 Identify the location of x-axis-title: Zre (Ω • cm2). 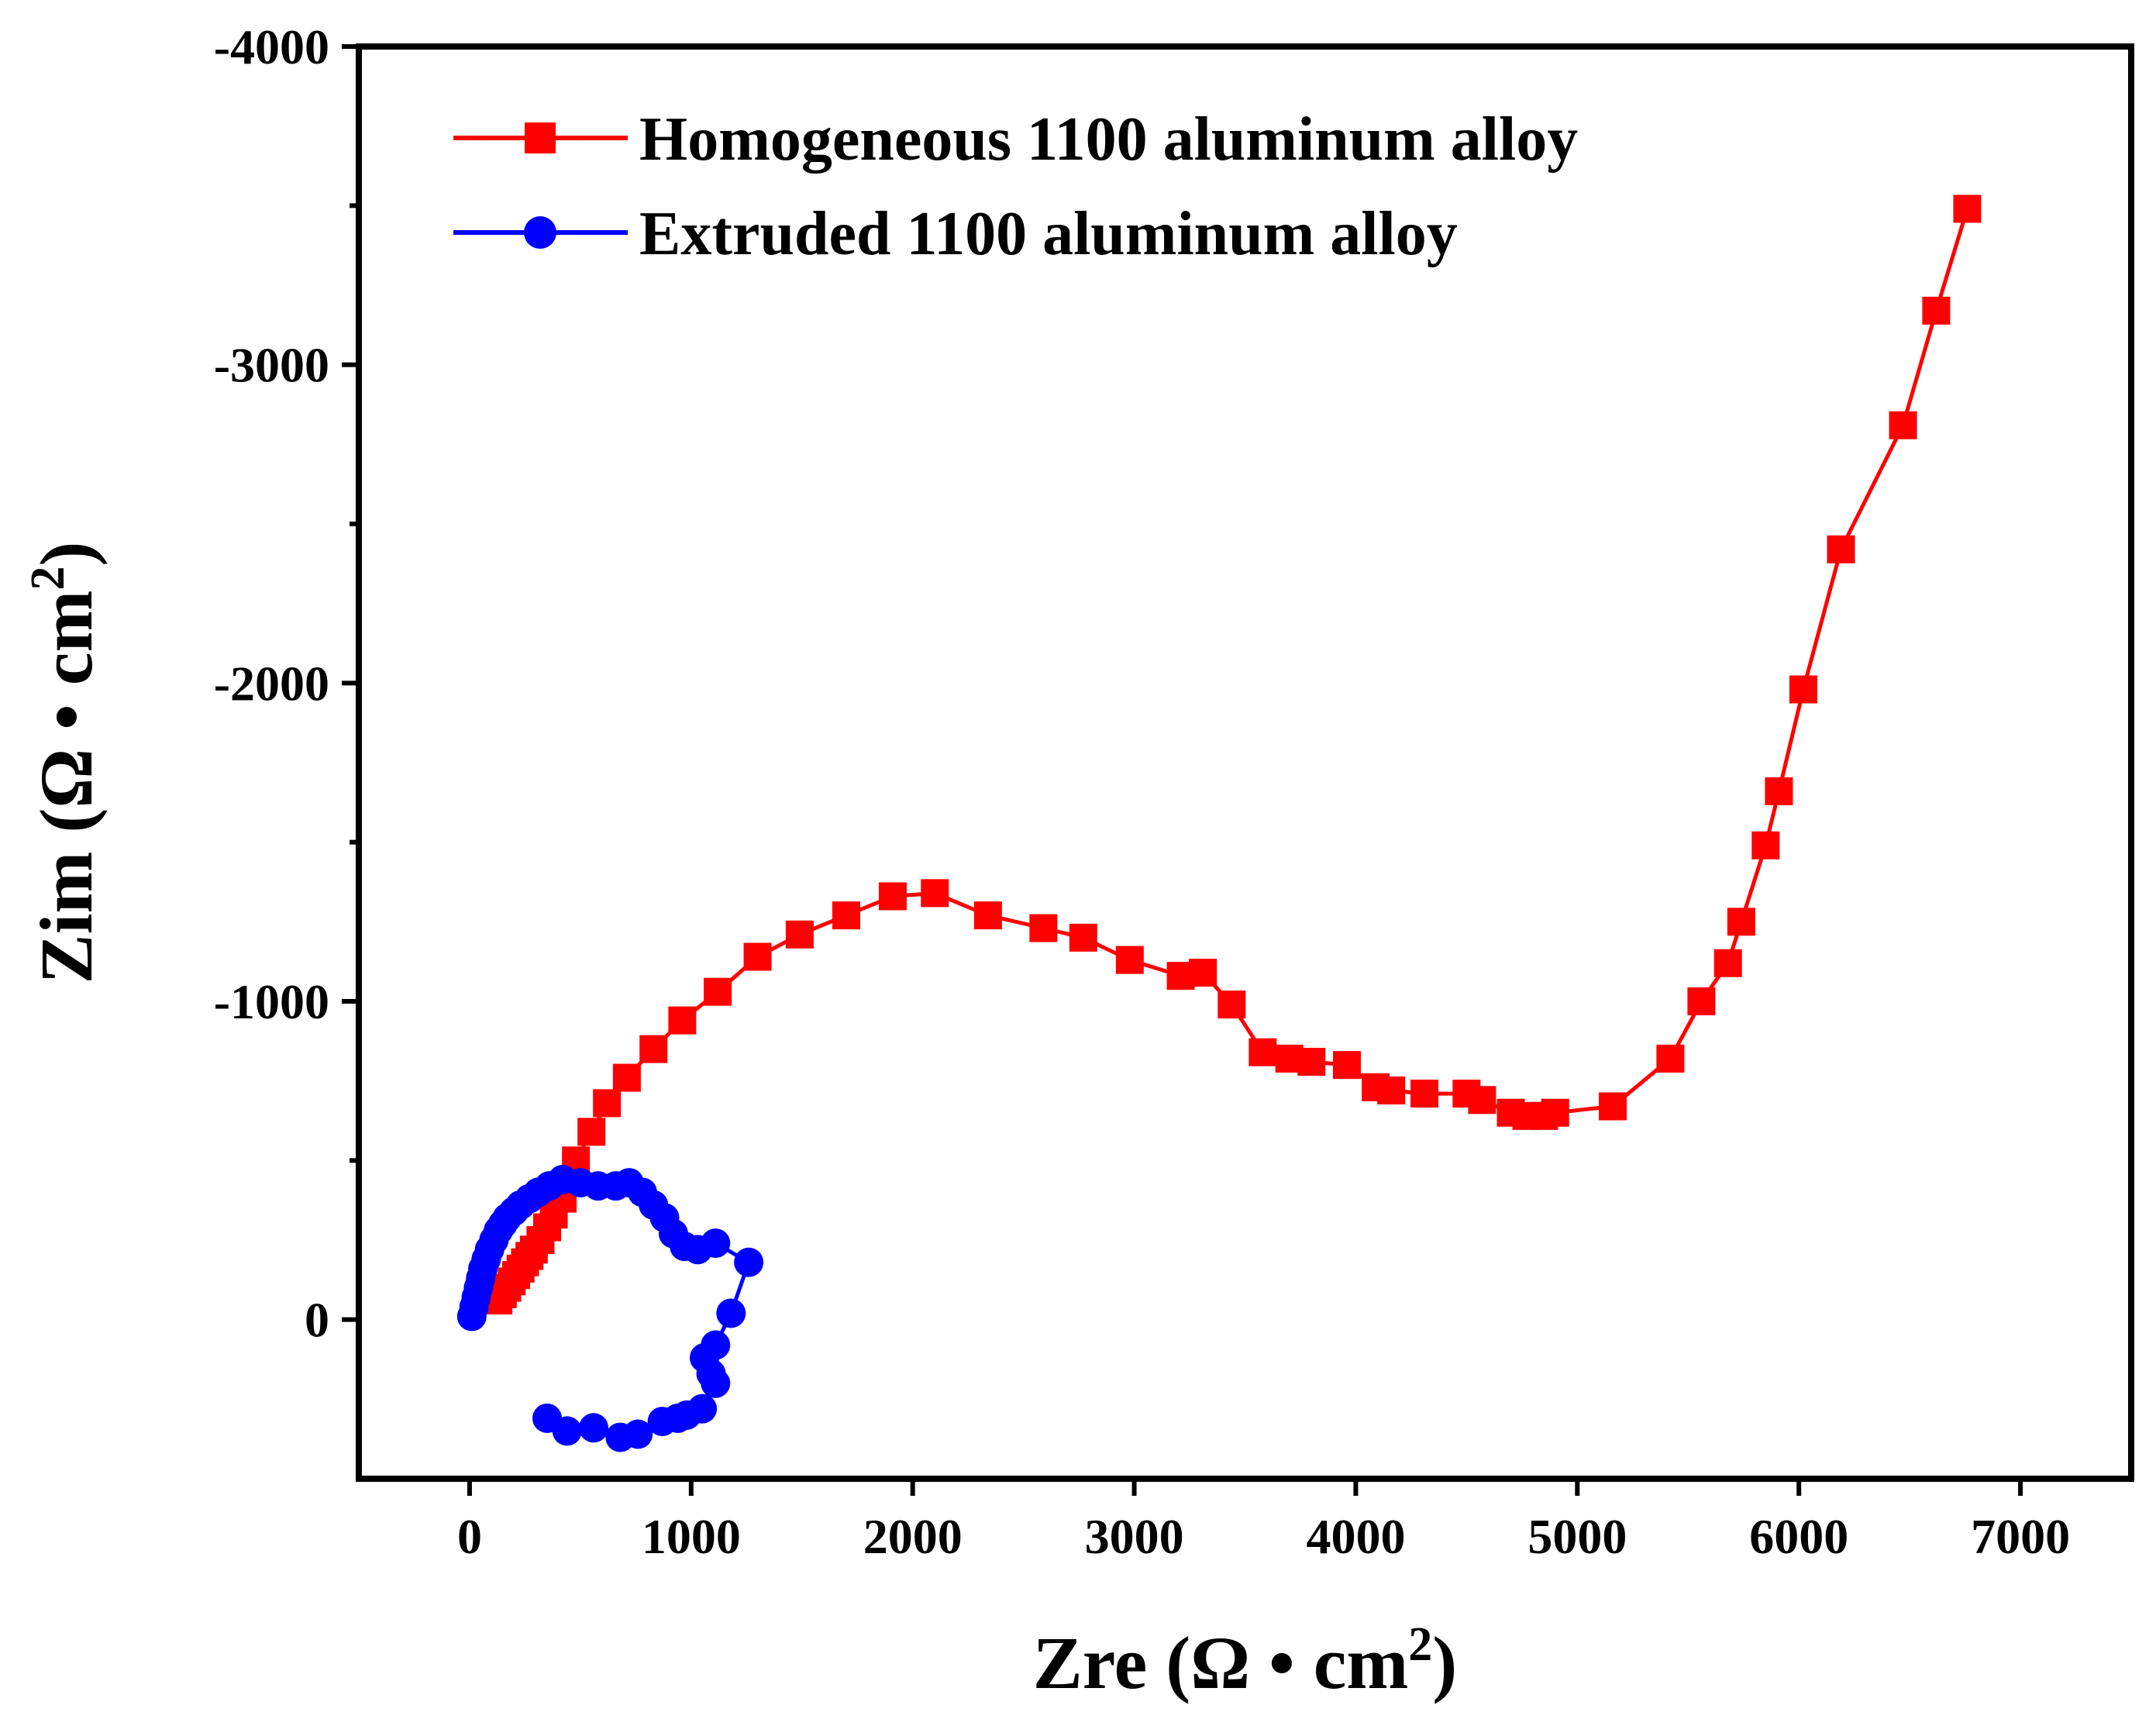
(1245, 1661).